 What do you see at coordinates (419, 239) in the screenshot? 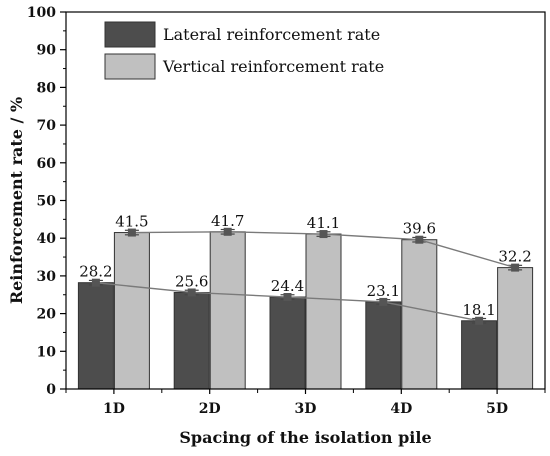
I see `marker-vertical-4D` at bounding box center [419, 239].